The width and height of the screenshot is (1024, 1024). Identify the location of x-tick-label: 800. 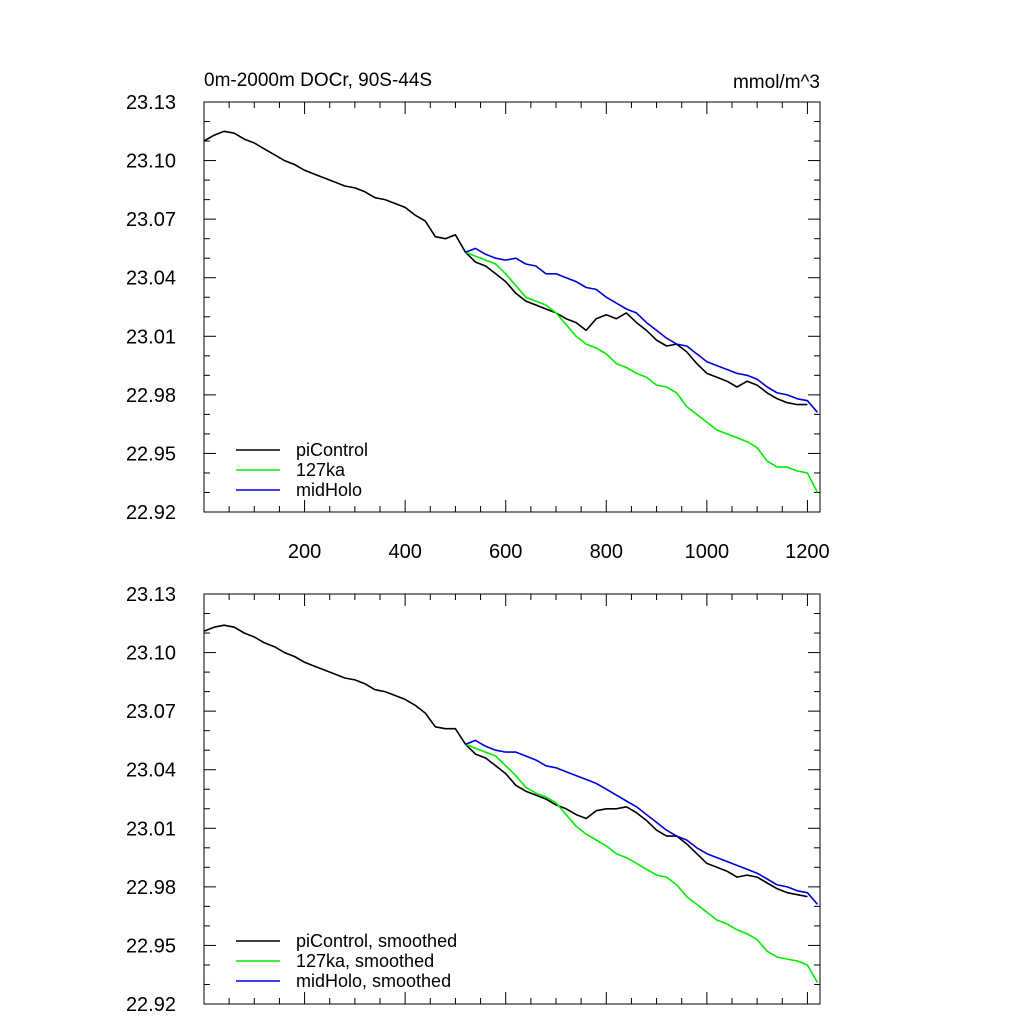
(606, 552).